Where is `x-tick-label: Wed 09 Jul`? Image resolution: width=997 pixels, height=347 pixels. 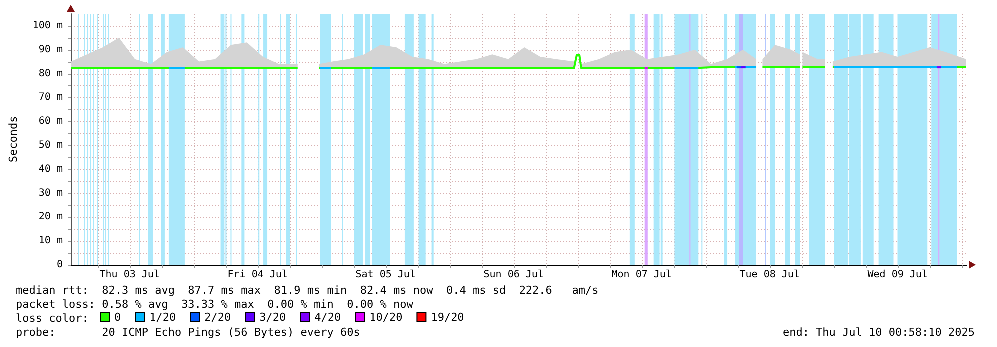
x-tick-label: Wed 09 Jul is located at coordinates (898, 275).